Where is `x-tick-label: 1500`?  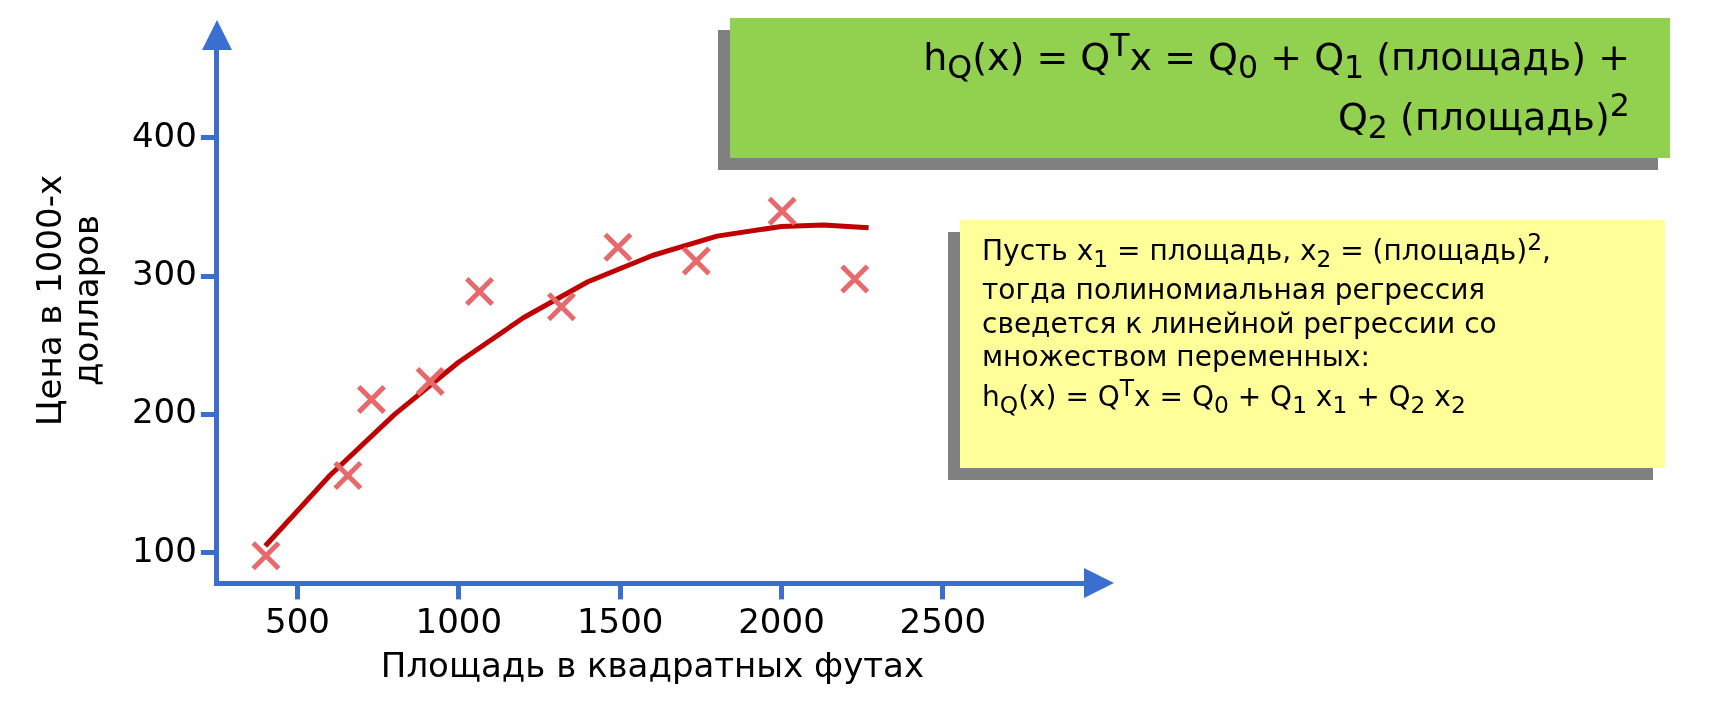 x-tick-label: 1500 is located at coordinates (620, 620).